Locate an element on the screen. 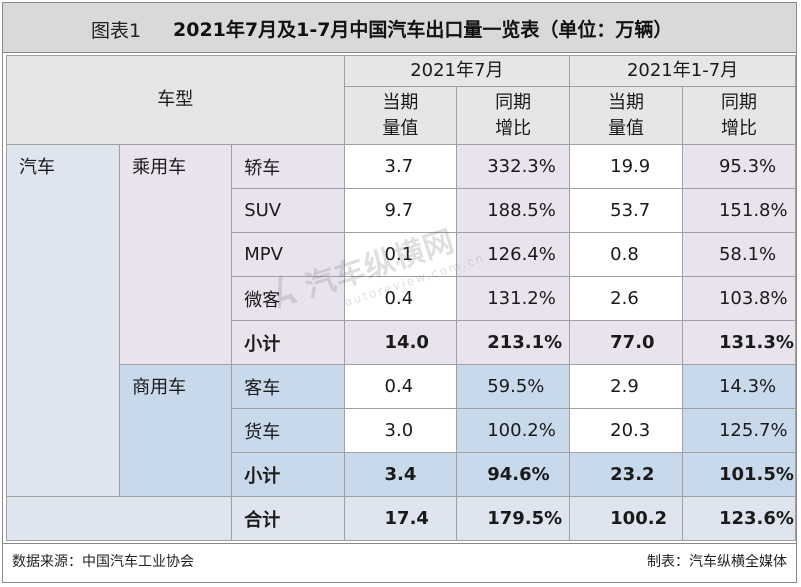  jul-volume: 9.7 is located at coordinates (400, 210).